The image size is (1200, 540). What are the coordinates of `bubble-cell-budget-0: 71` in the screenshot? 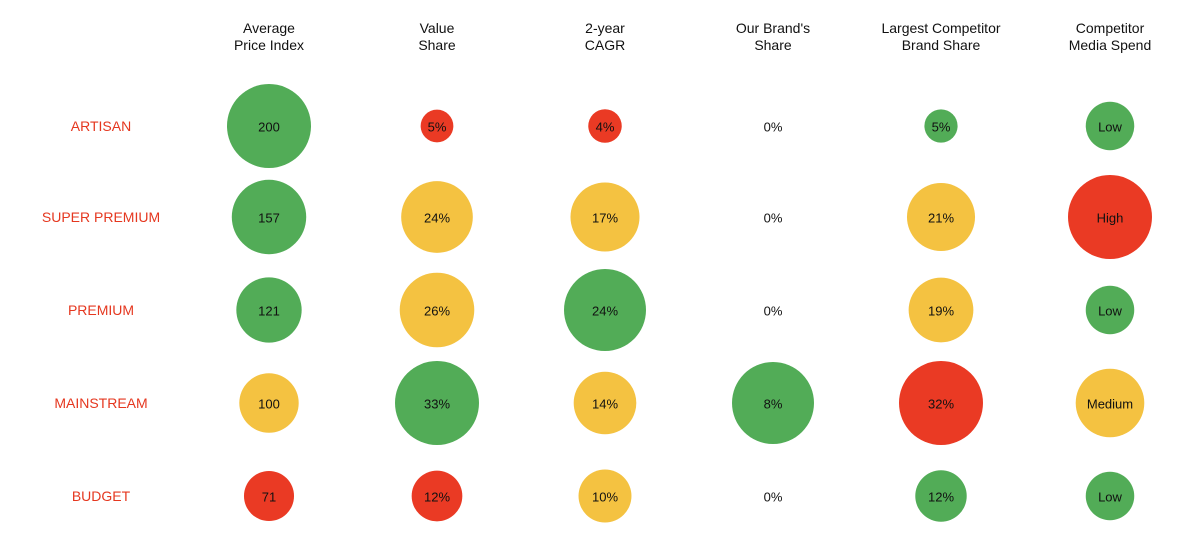 It's located at (269, 496).